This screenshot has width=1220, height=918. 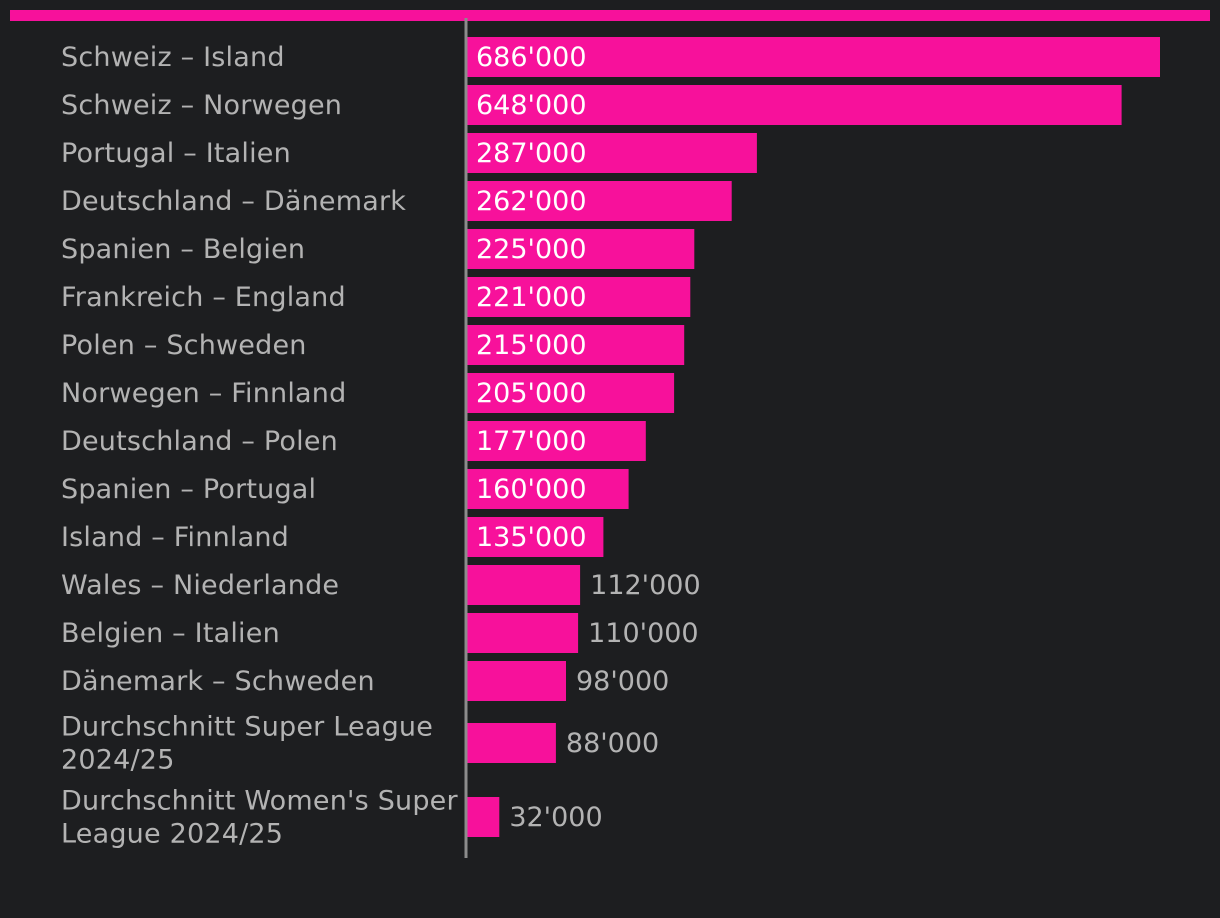 What do you see at coordinates (201, 105) in the screenshot?
I see `category-label: Schweiz – Norwegen` at bounding box center [201, 105].